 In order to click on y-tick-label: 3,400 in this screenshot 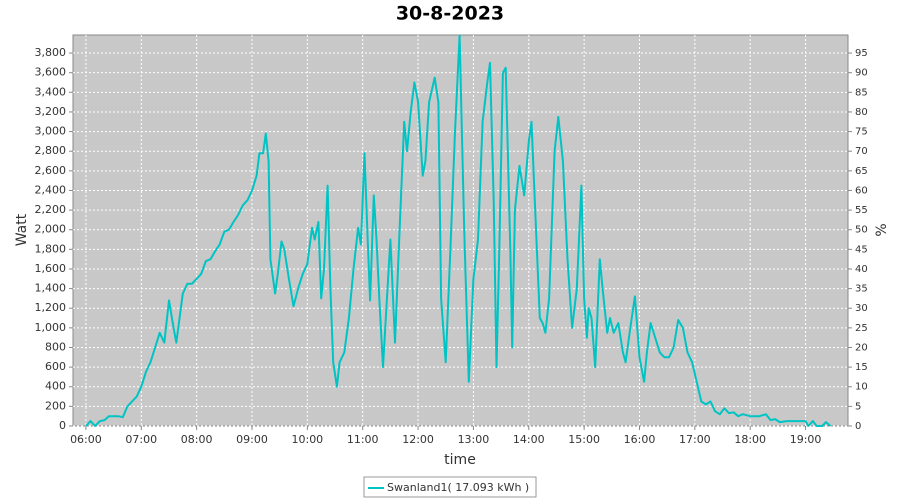, I will do `click(51, 91)`.